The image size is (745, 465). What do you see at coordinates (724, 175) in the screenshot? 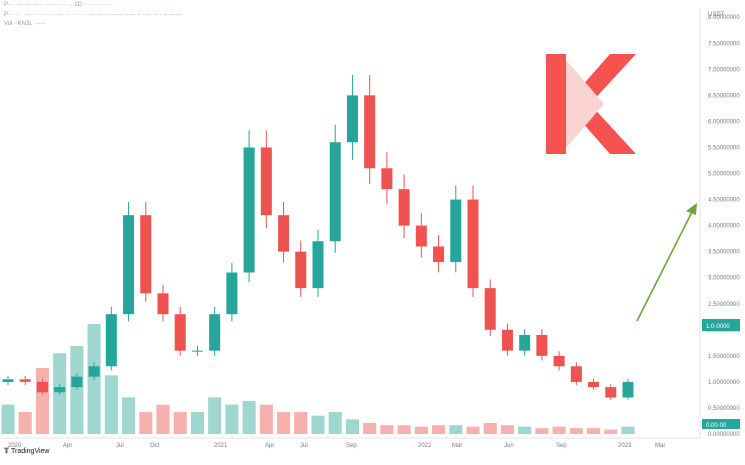
I see `price-tick-label: 5.00000000` at bounding box center [724, 175].